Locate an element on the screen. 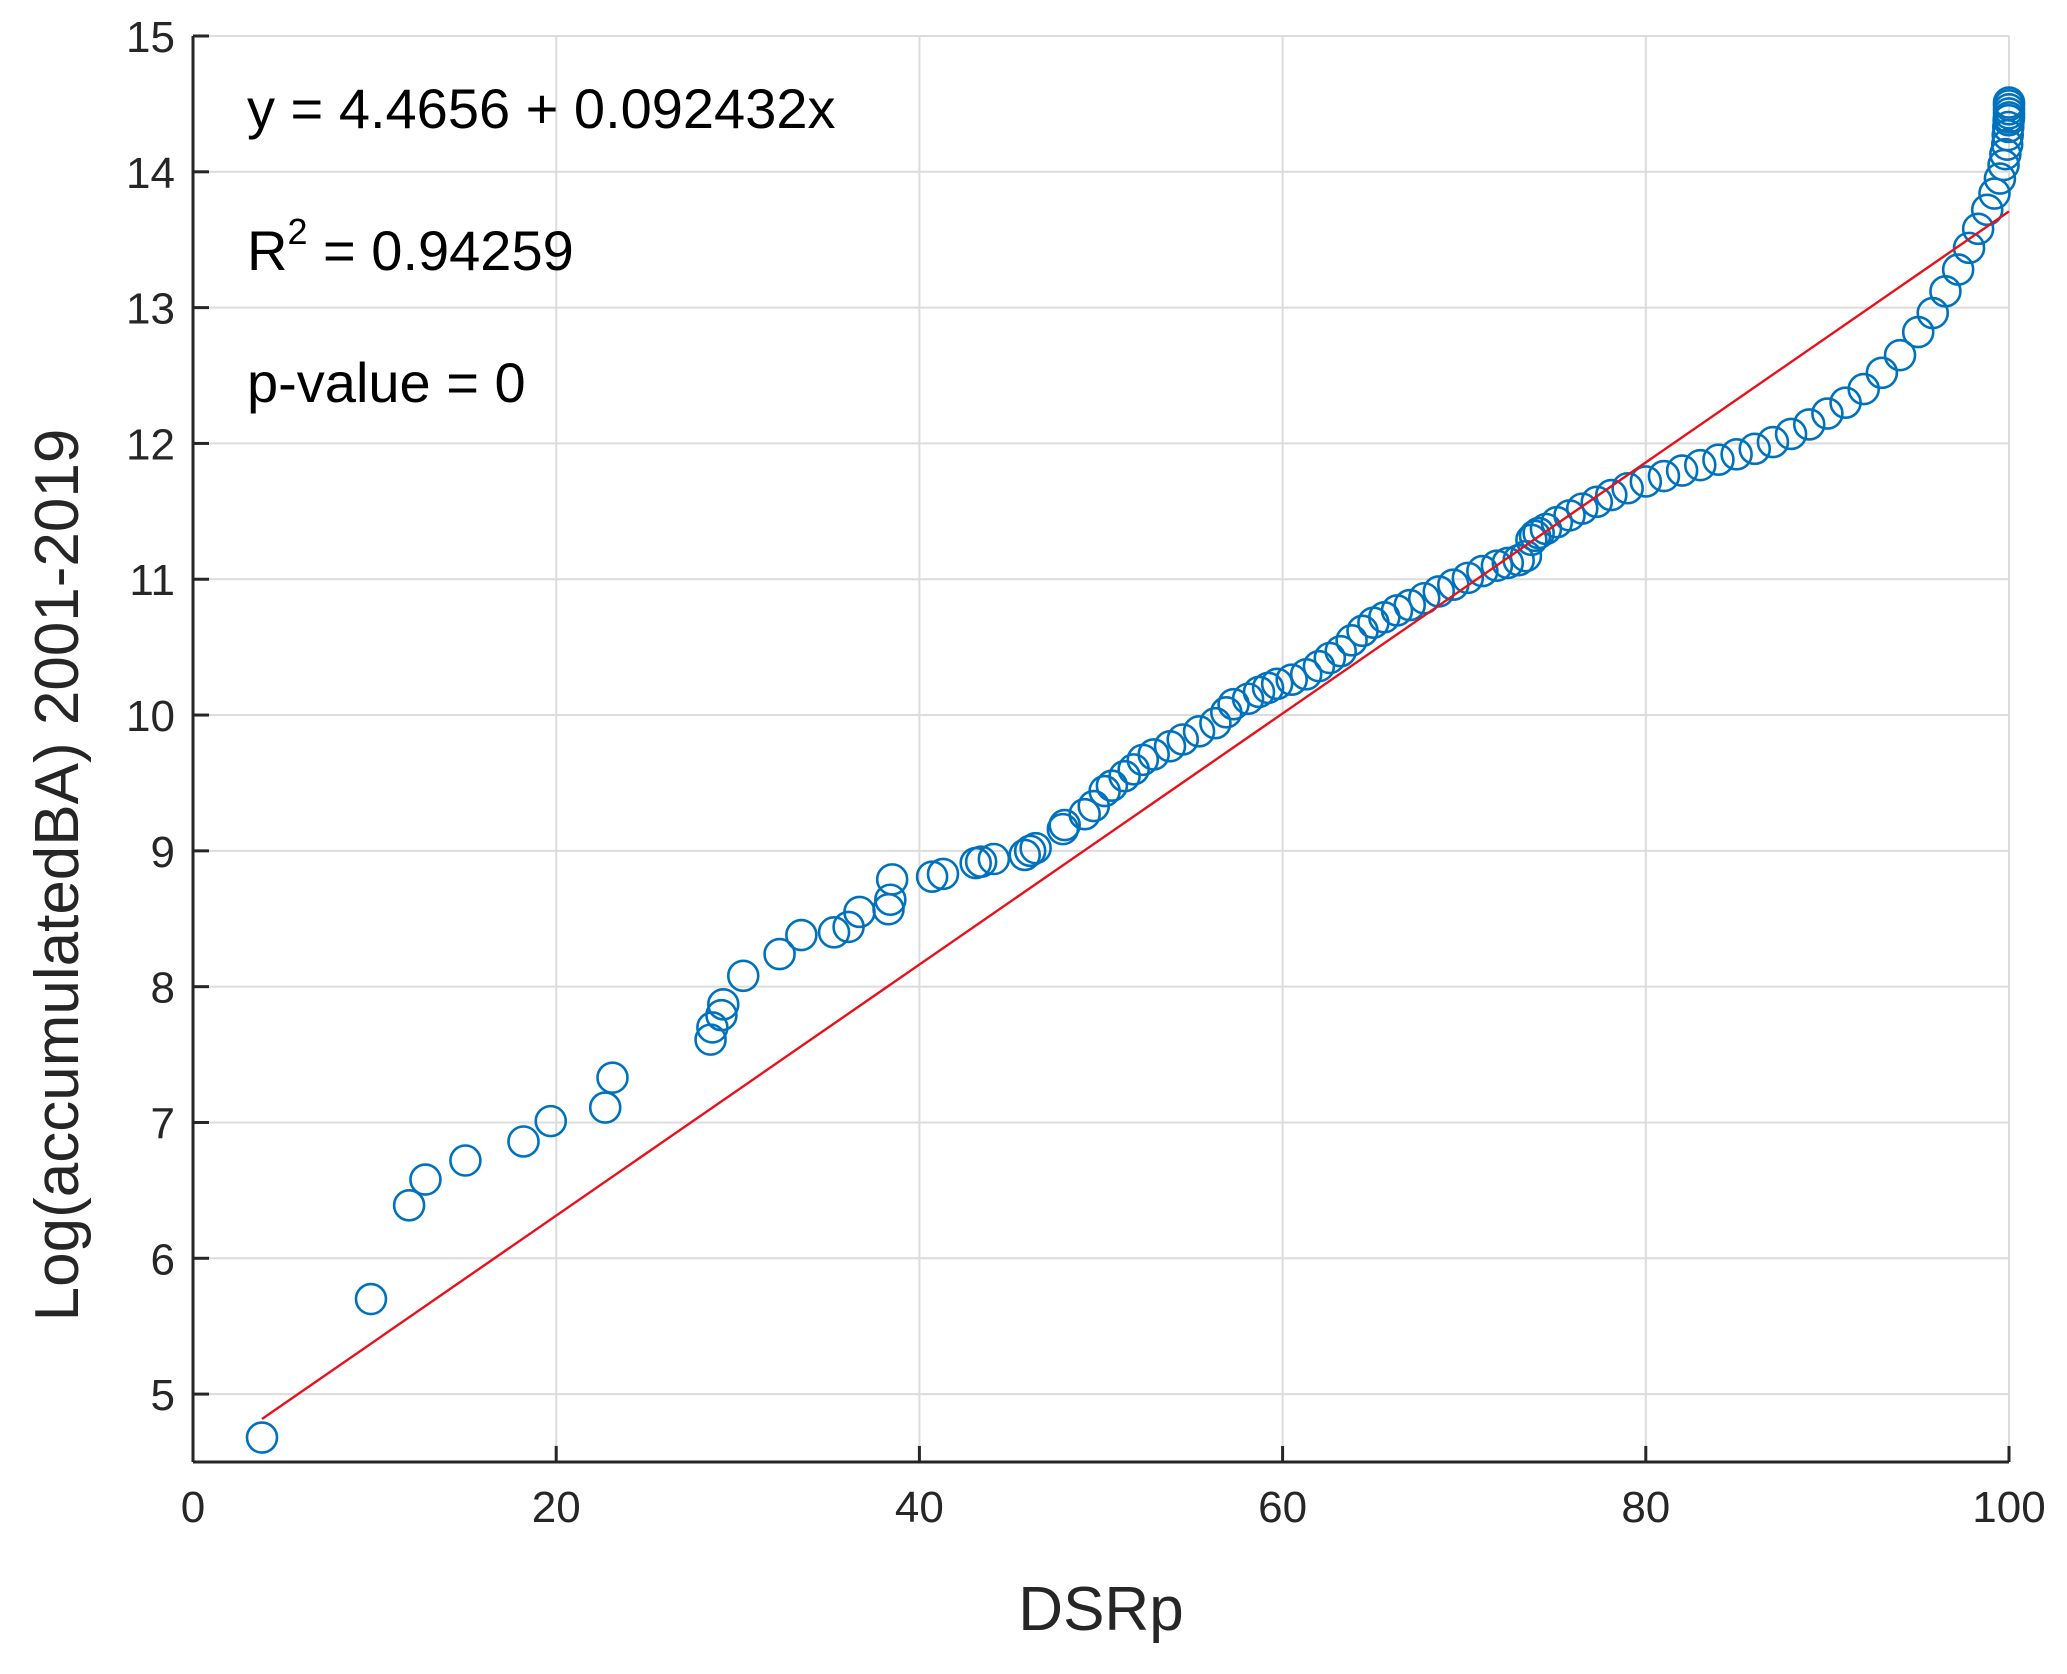 The width and height of the screenshot is (2067, 1674). p-value-annotation: p-value = 0 is located at coordinates (386, 382).